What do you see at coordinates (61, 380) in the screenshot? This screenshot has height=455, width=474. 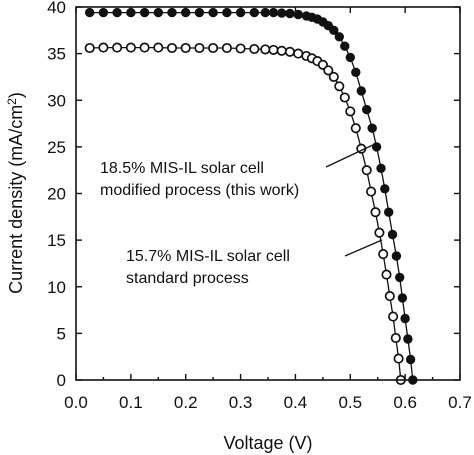 I see `y-tick-label: 0` at bounding box center [61, 380].